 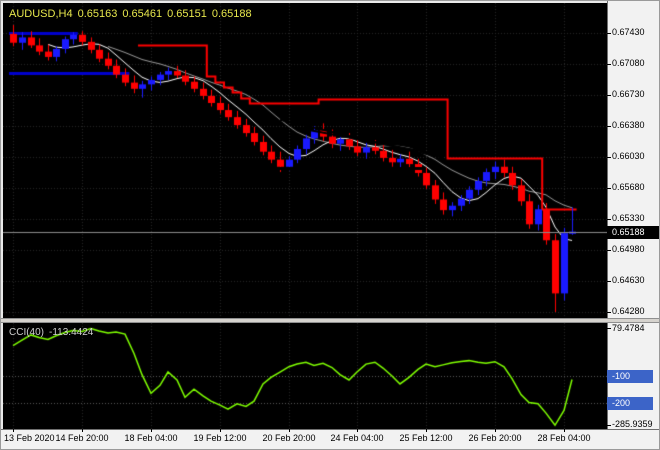 I want to click on time-axis-label: 18 Feb 04:00, so click(x=151, y=438).